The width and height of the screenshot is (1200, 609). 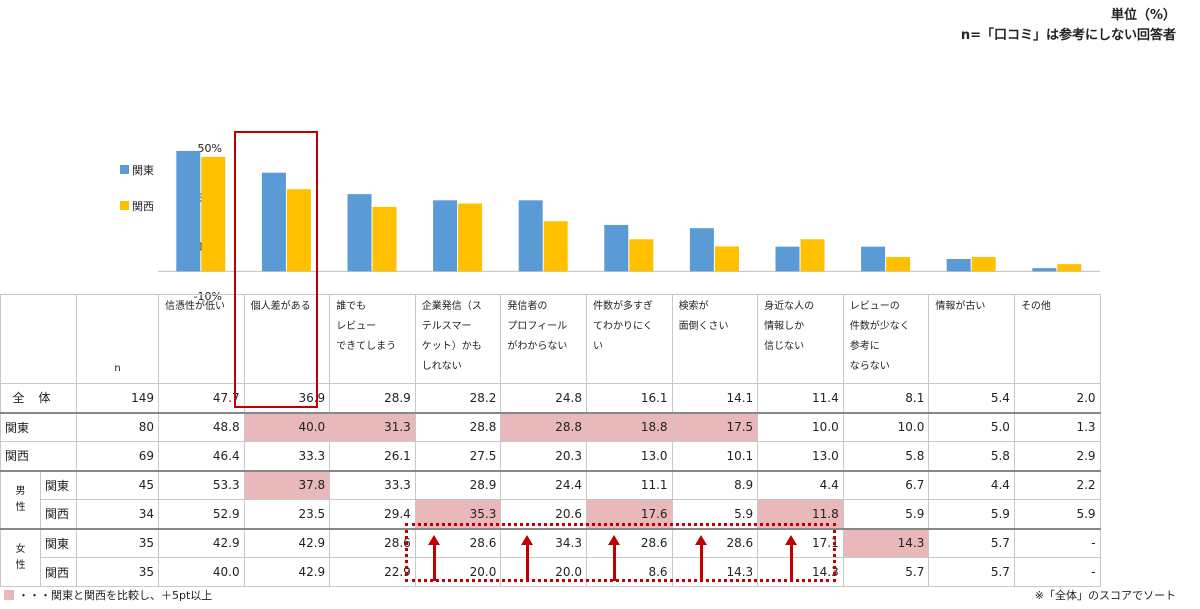 What do you see at coordinates (1057, 426) in the screenshot?
I see `table-cell: 1.3` at bounding box center [1057, 426].